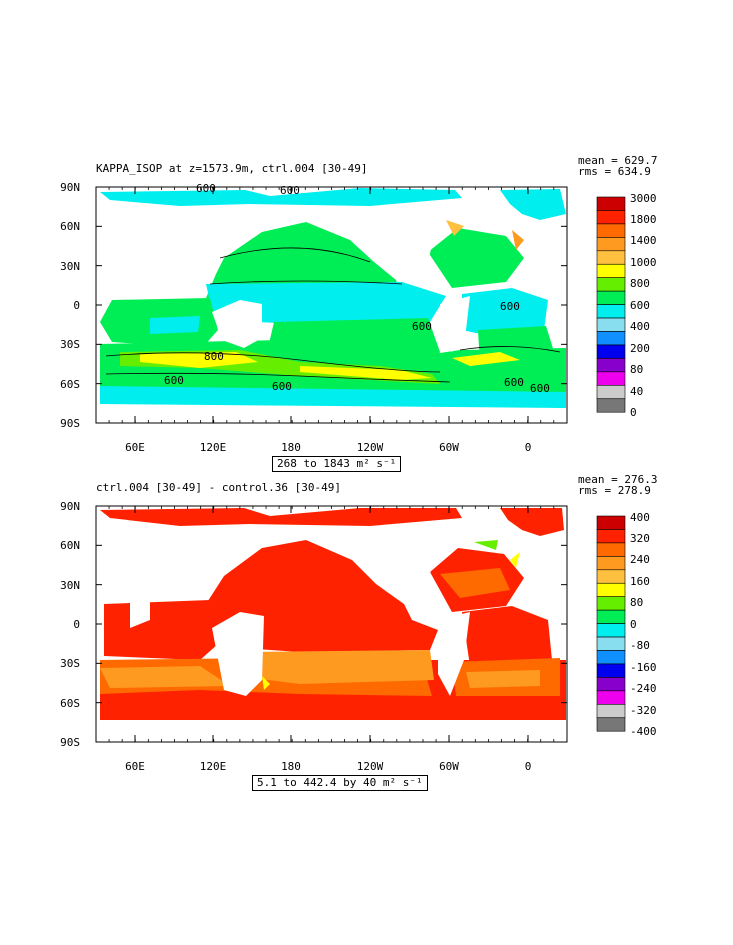 The height and width of the screenshot is (945, 733). What do you see at coordinates (643, 710) in the screenshot?
I see `colorbar-label: -320` at bounding box center [643, 710].